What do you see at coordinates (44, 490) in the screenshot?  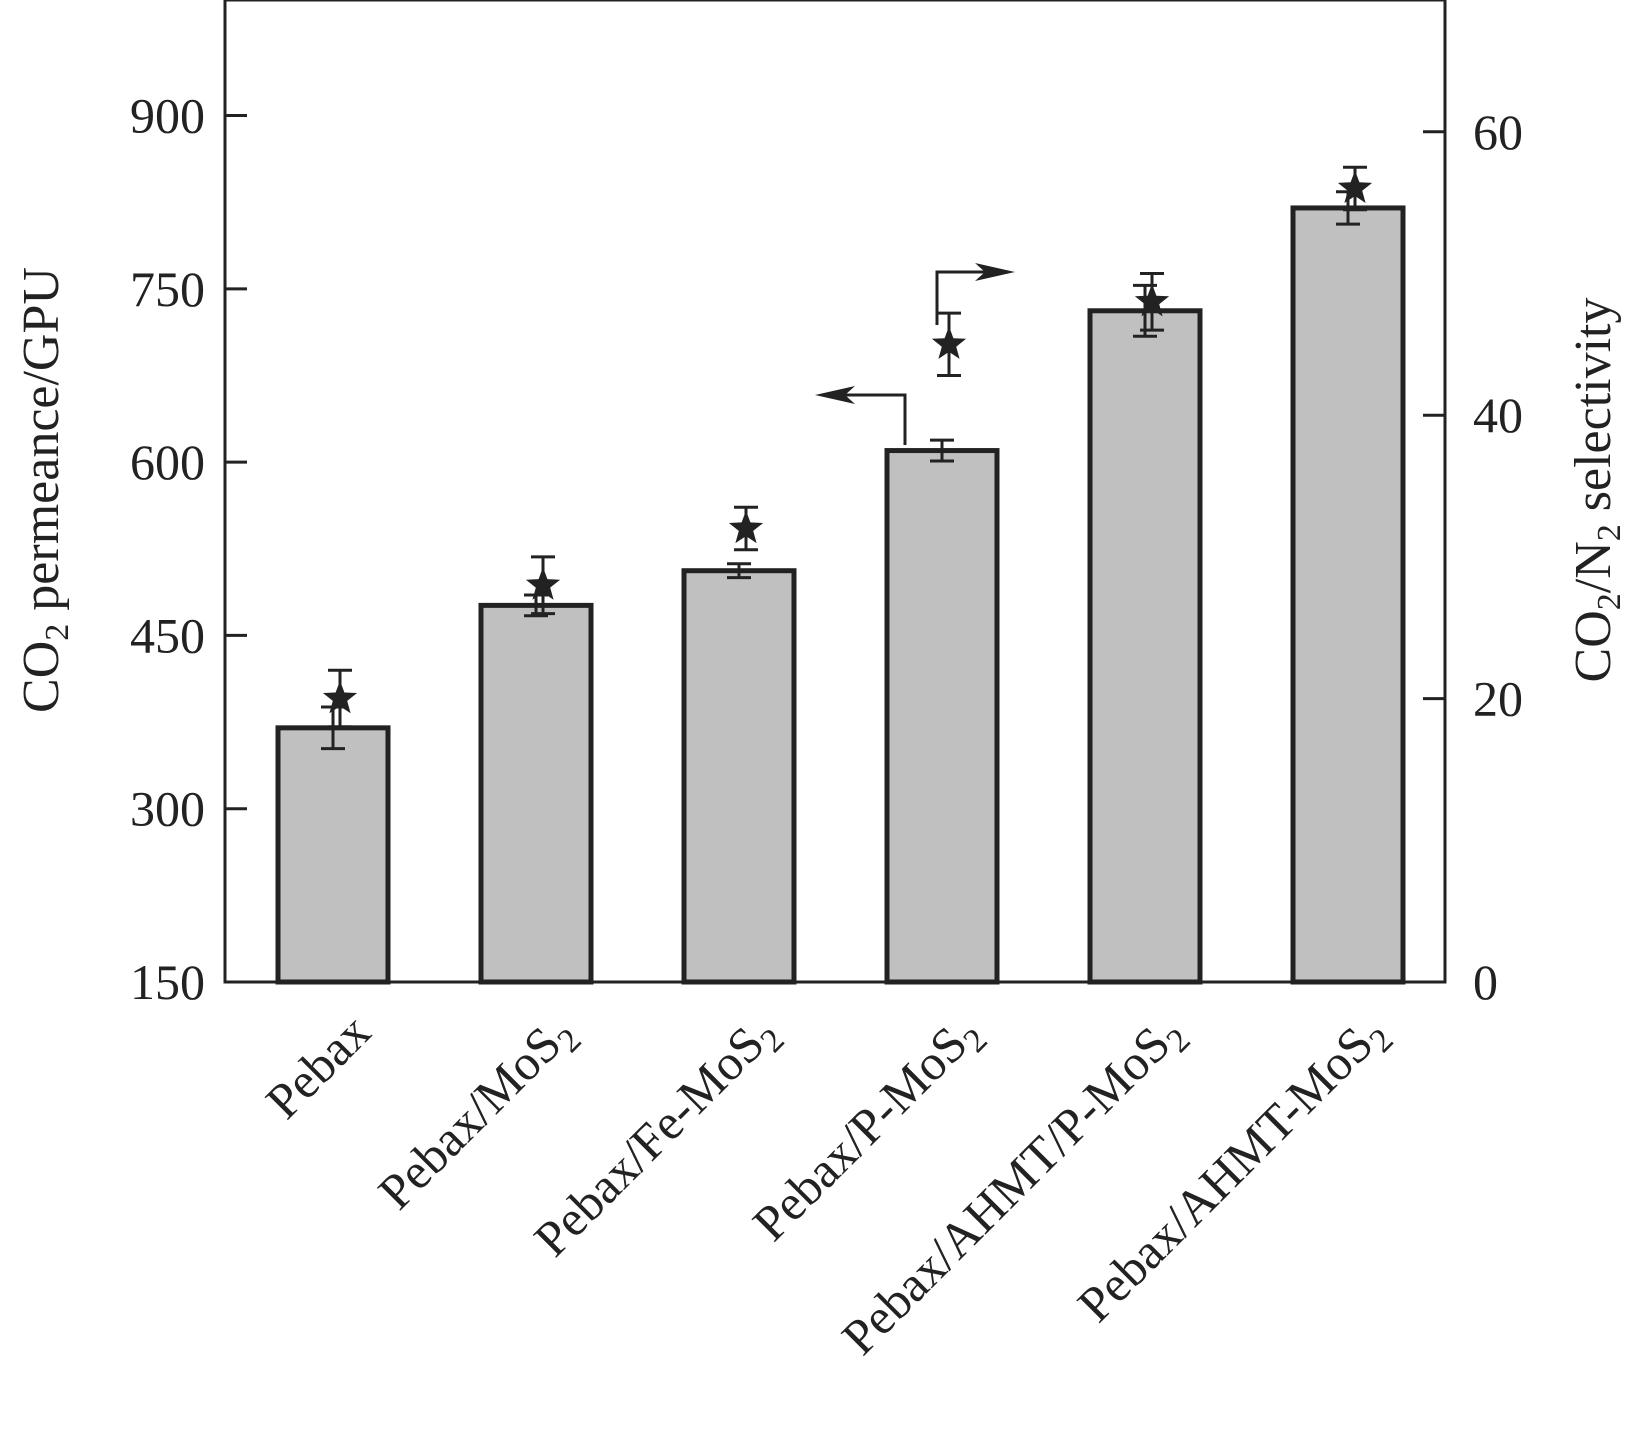 I see `left-axis-title: CO2 permeance/GPU` at bounding box center [44, 490].